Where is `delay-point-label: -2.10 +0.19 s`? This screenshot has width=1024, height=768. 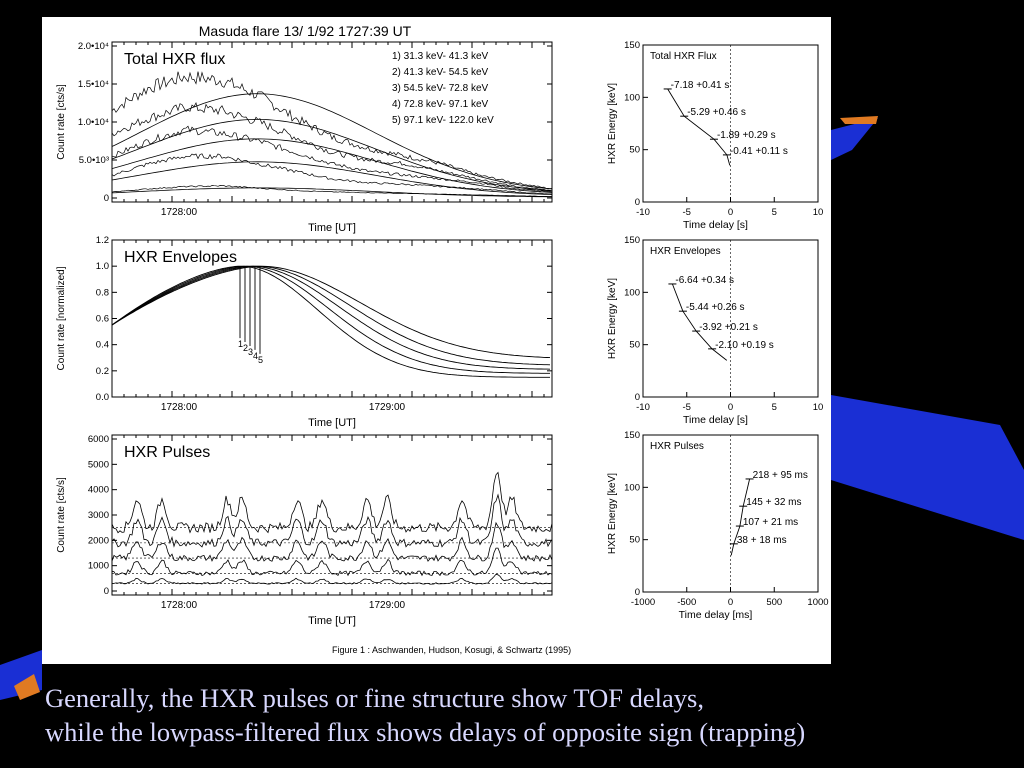
delay-point-label: -2.10 +0.19 s is located at coordinates (744, 345).